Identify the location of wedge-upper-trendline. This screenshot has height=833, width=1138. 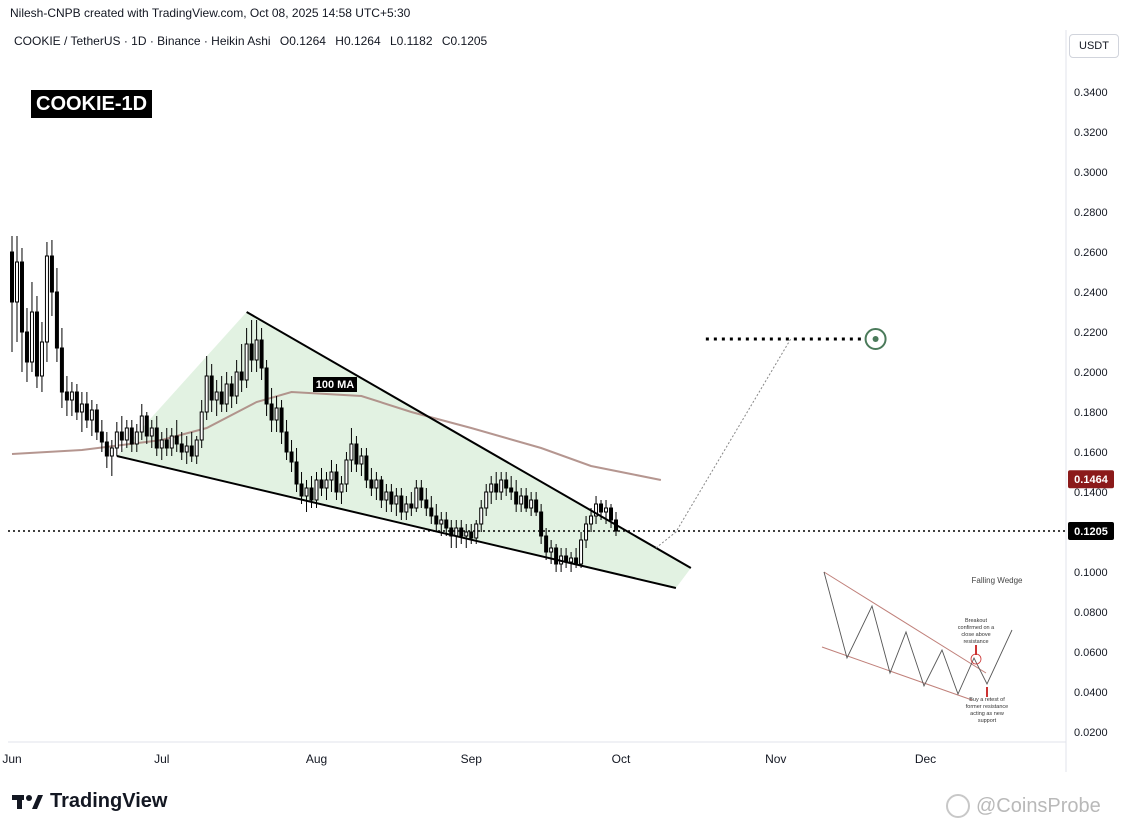
(469, 440).